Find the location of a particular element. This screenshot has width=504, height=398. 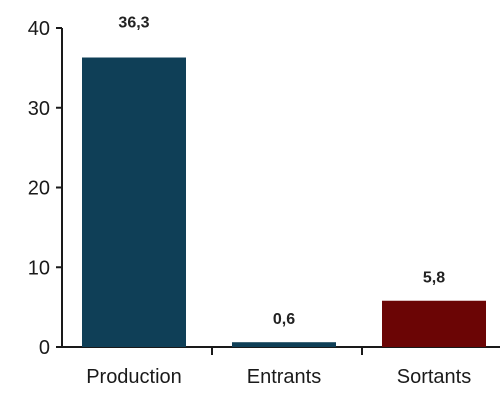

x-tick-label-sortants: Sortants is located at coordinates (434, 377).